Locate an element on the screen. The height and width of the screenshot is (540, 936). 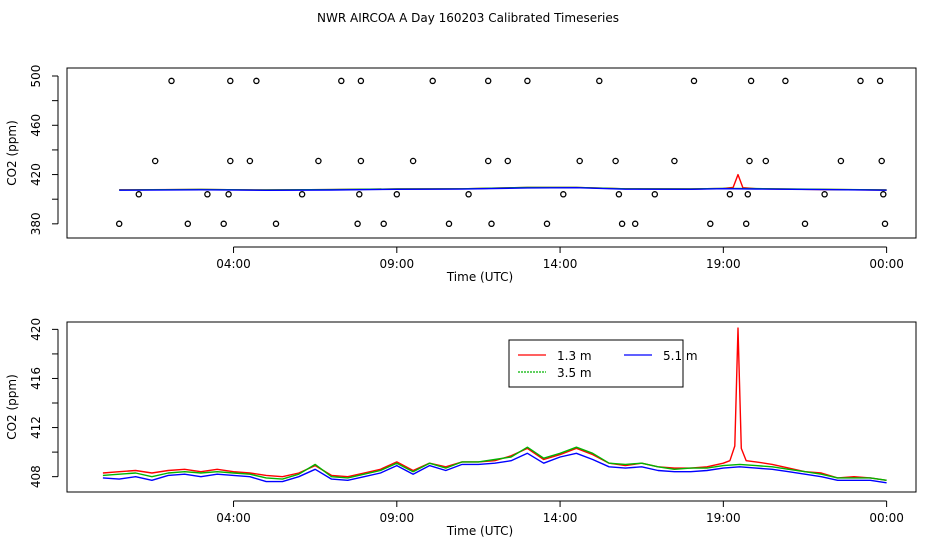
bottom-series-line-5-1-m is located at coordinates (494, 468).